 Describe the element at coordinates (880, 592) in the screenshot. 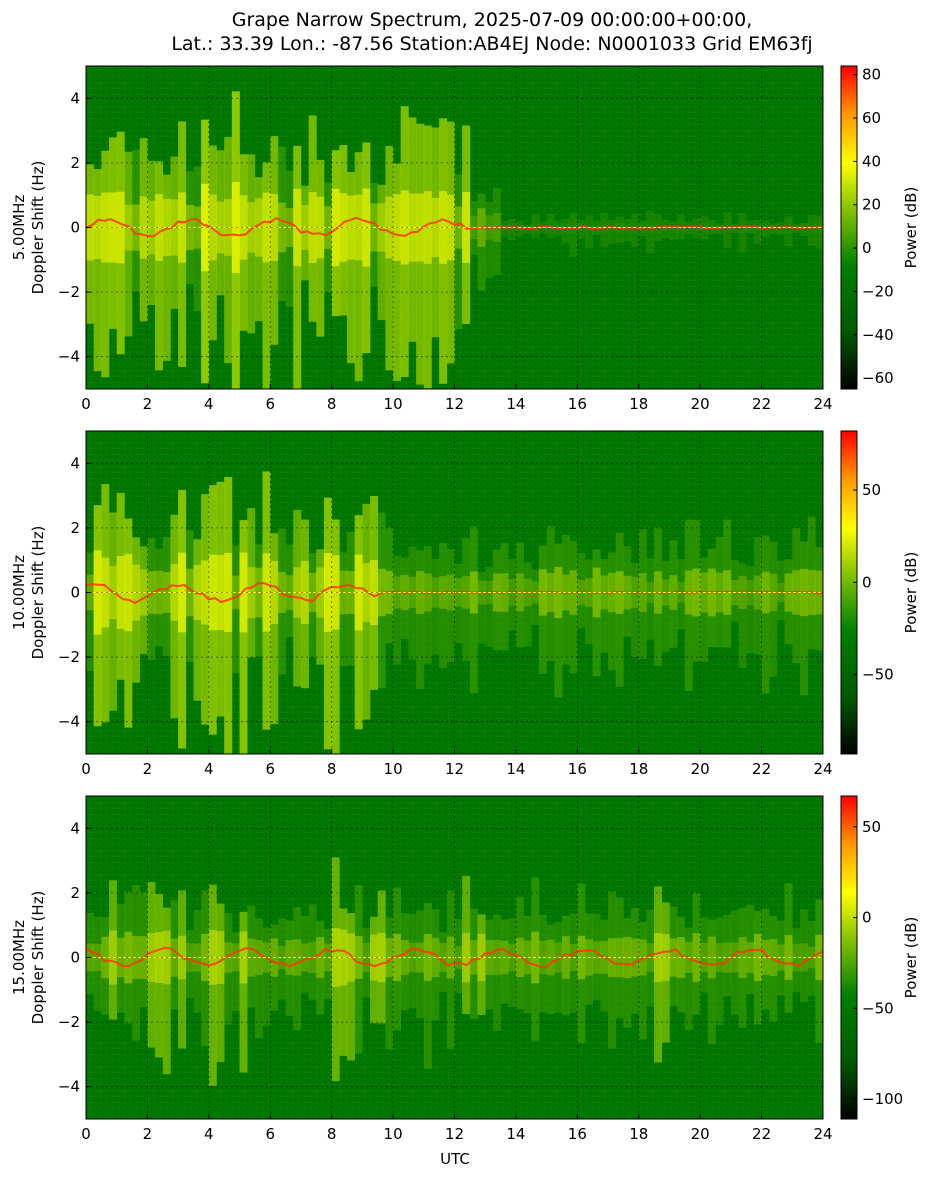

I see `colorbar: 50 0 −50 Power (dB)` at that location.